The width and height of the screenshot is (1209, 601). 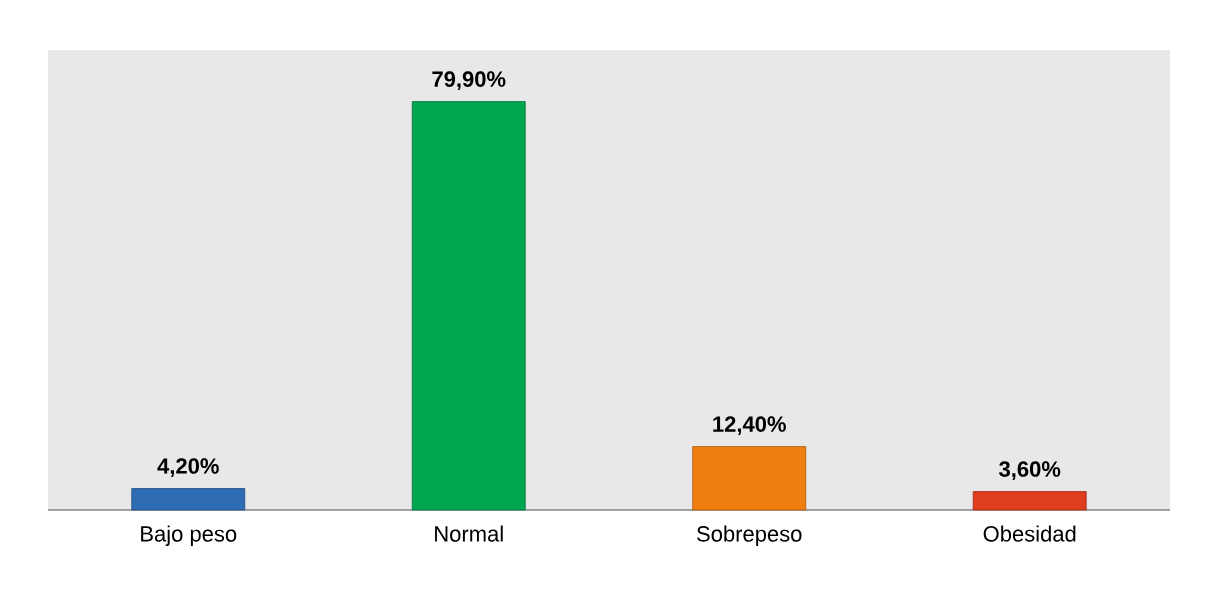 What do you see at coordinates (469, 533) in the screenshot?
I see `x-tick-label: Normal` at bounding box center [469, 533].